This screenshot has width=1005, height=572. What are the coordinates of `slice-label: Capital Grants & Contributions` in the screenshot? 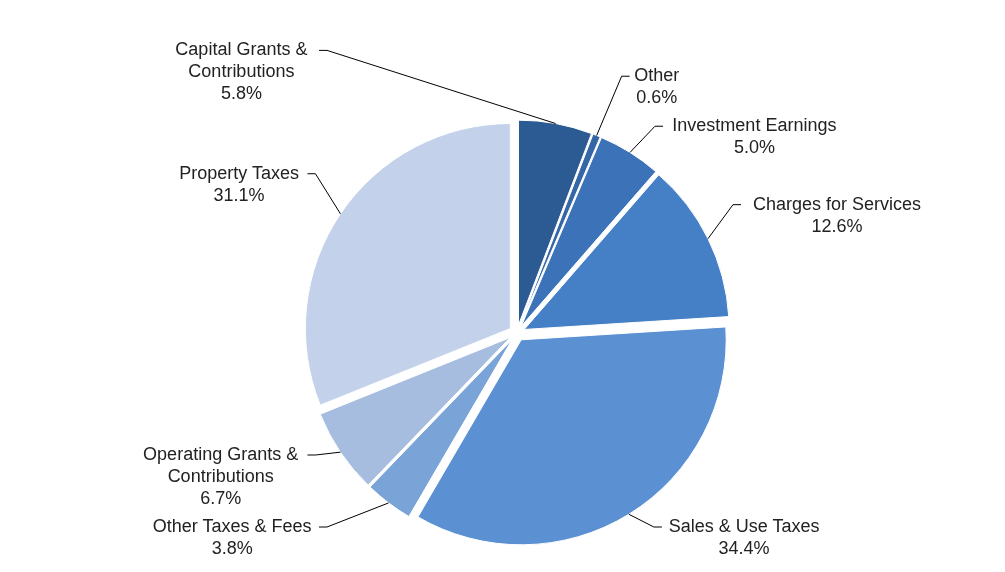 It's located at (241, 60).